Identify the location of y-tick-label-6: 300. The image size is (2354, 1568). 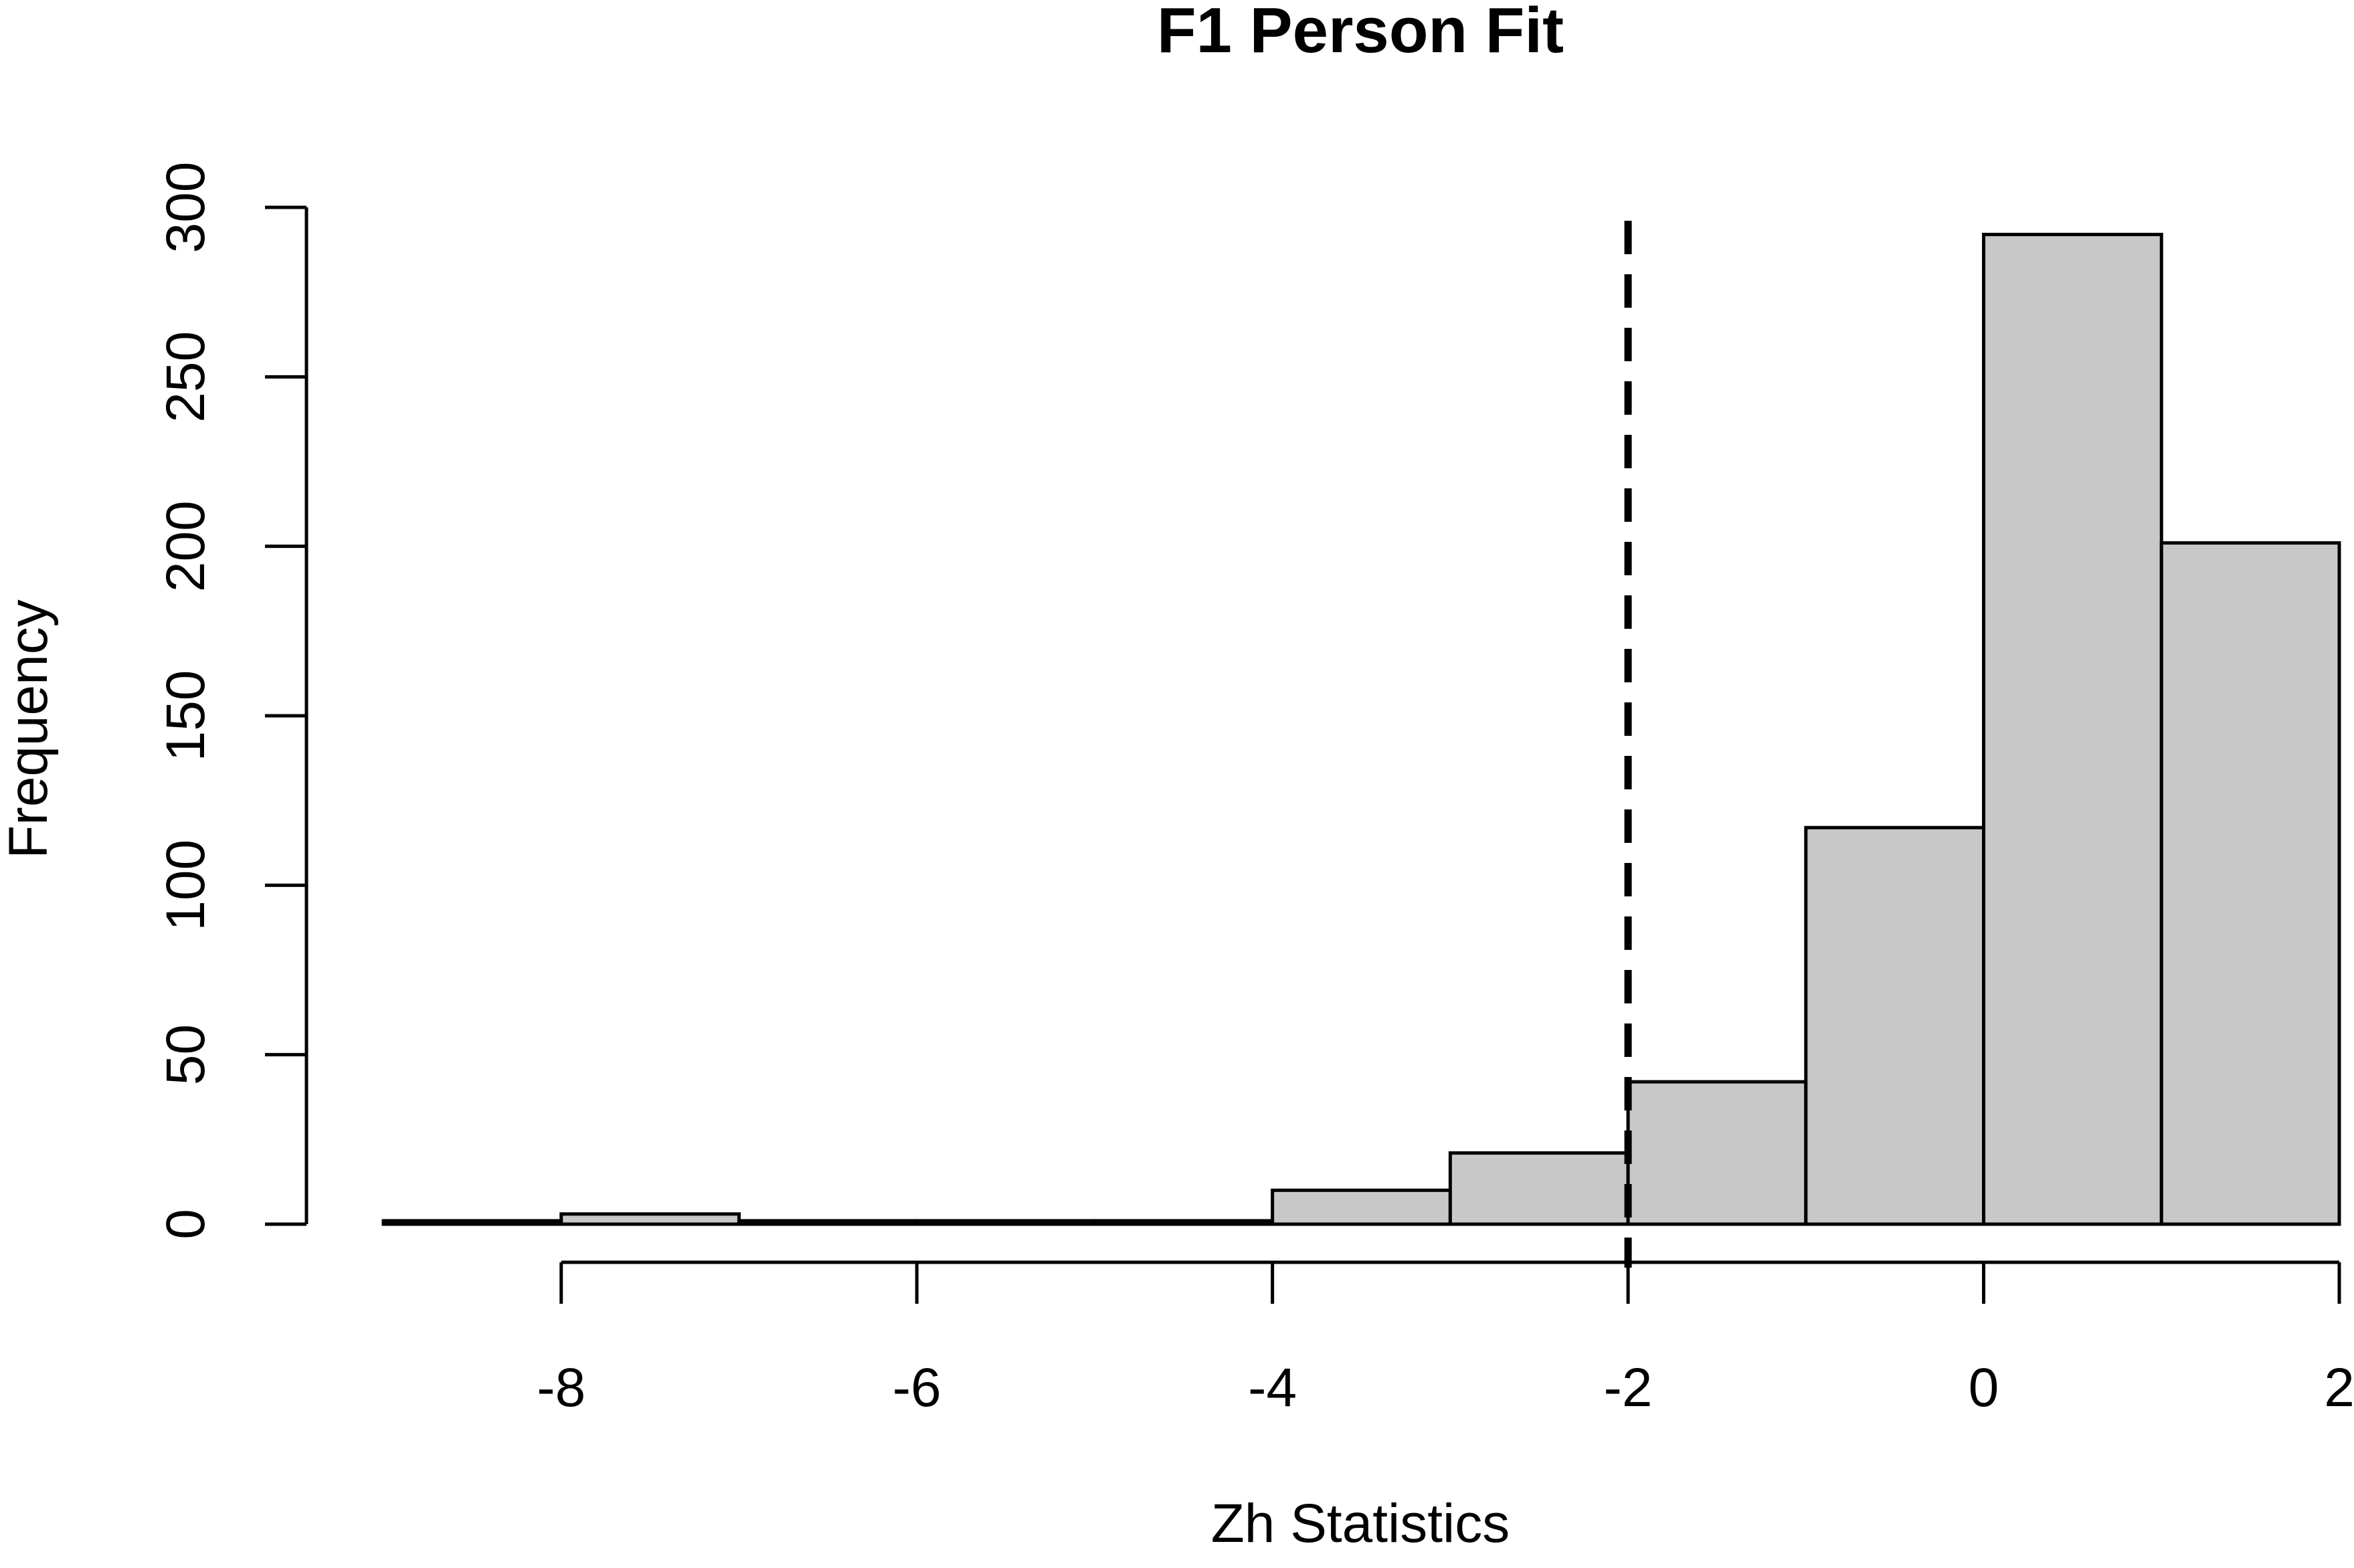
(185, 208).